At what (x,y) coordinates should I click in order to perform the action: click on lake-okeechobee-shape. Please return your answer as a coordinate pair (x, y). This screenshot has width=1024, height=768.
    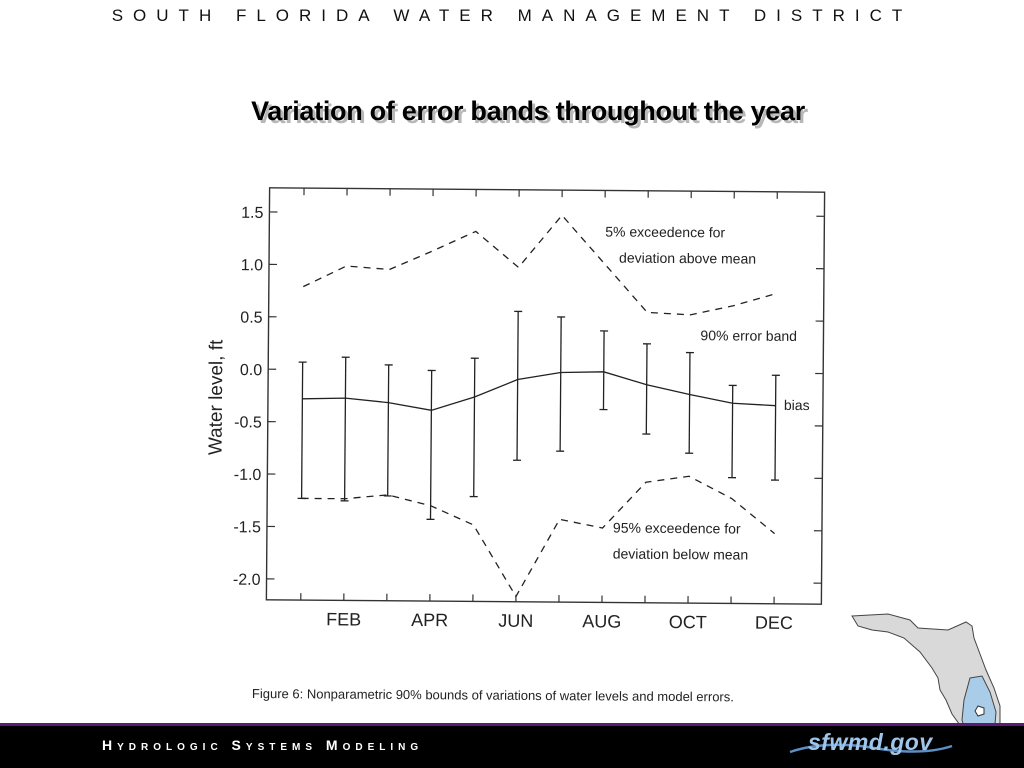
    Looking at the image, I should click on (979, 711).